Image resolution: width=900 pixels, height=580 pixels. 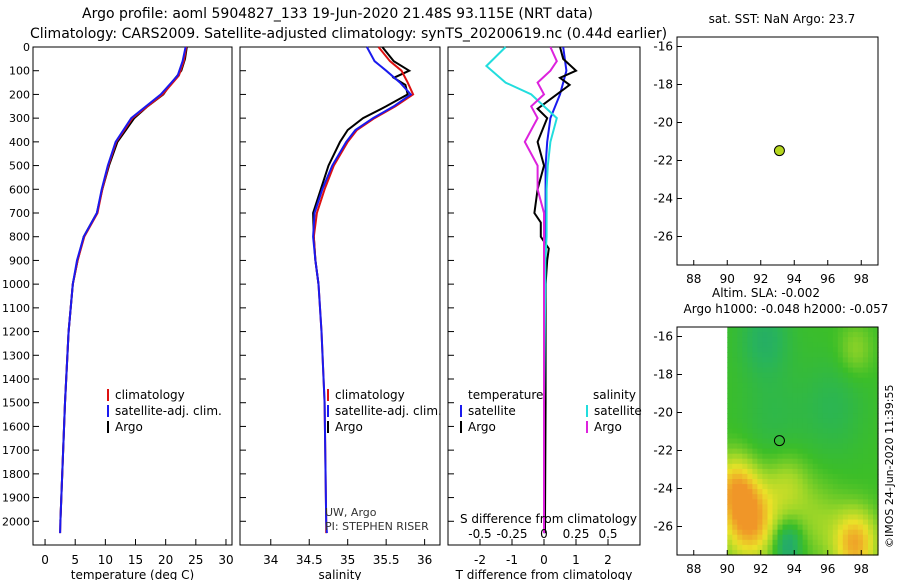 What do you see at coordinates (663, 451) in the screenshot?
I see `sla_map-y-tick-label: -22` at bounding box center [663, 451].